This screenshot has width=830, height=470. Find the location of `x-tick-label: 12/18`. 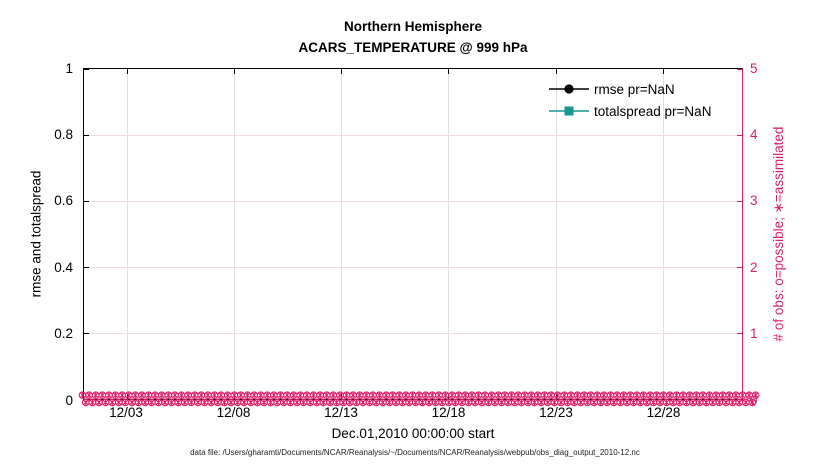

x-tick-label: 12/18 is located at coordinates (448, 412).